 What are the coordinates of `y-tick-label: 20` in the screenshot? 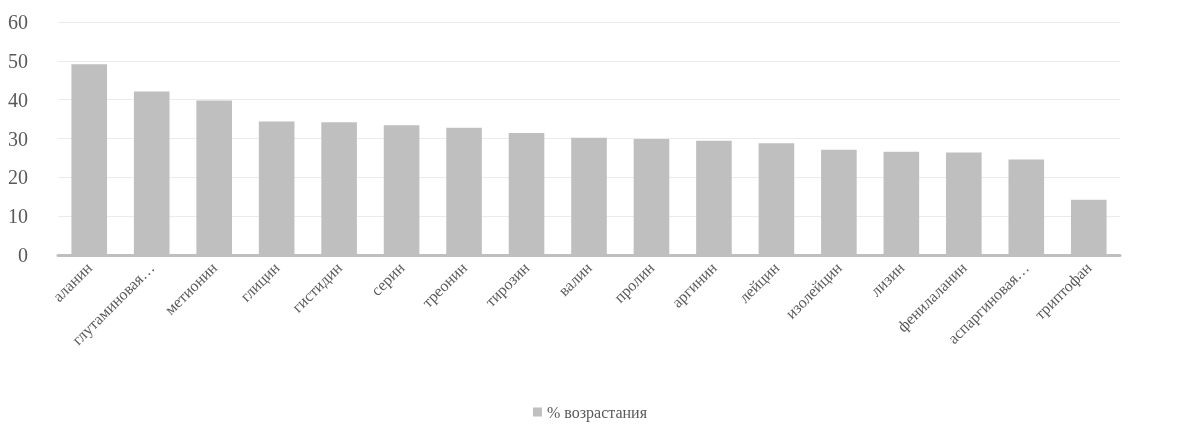 It's located at (18, 177).